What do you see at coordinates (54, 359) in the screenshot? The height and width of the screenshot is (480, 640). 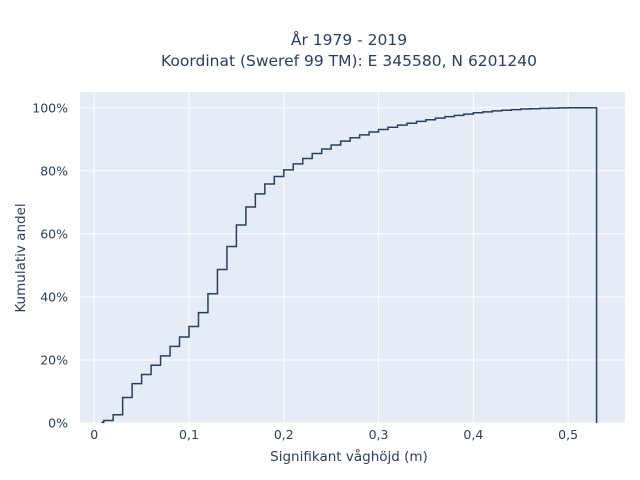 I see `y-tick-label: 20%` at bounding box center [54, 359].